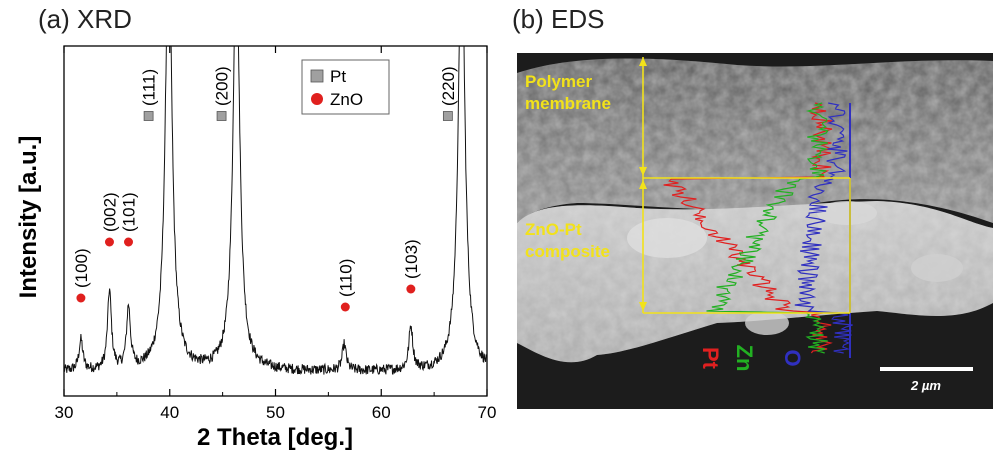 The height and width of the screenshot is (458, 1000). Describe the element at coordinates (767, 228) in the screenshot. I see `eds-zn-trace` at that location.